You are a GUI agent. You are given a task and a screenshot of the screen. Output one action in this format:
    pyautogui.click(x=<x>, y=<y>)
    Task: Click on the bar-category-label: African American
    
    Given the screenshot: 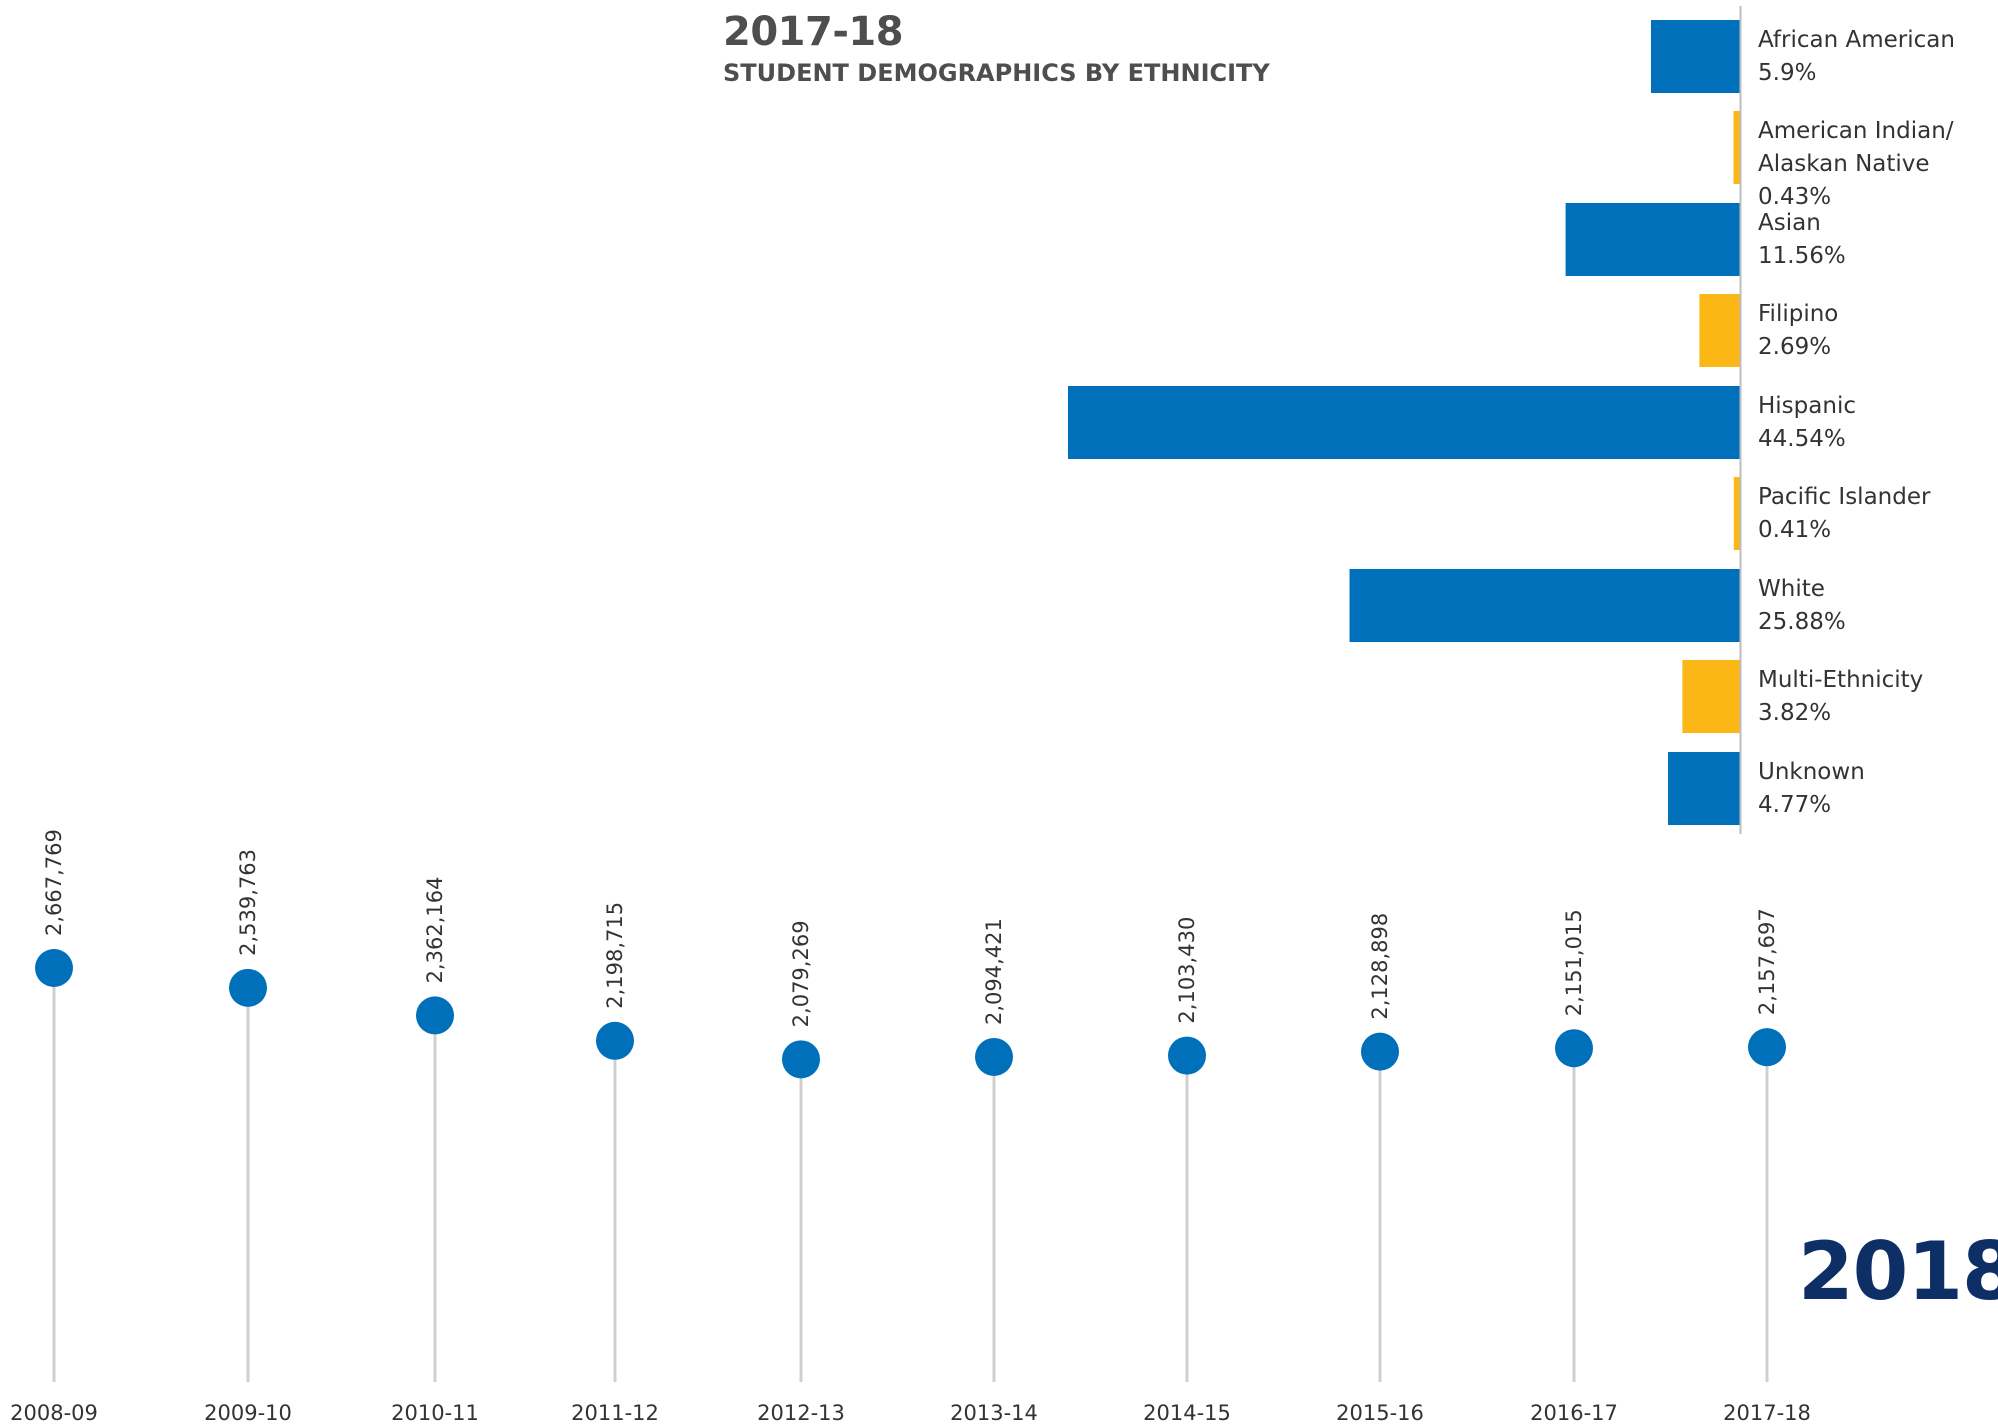 What is the action you would take?
    pyautogui.click(x=1856, y=40)
    